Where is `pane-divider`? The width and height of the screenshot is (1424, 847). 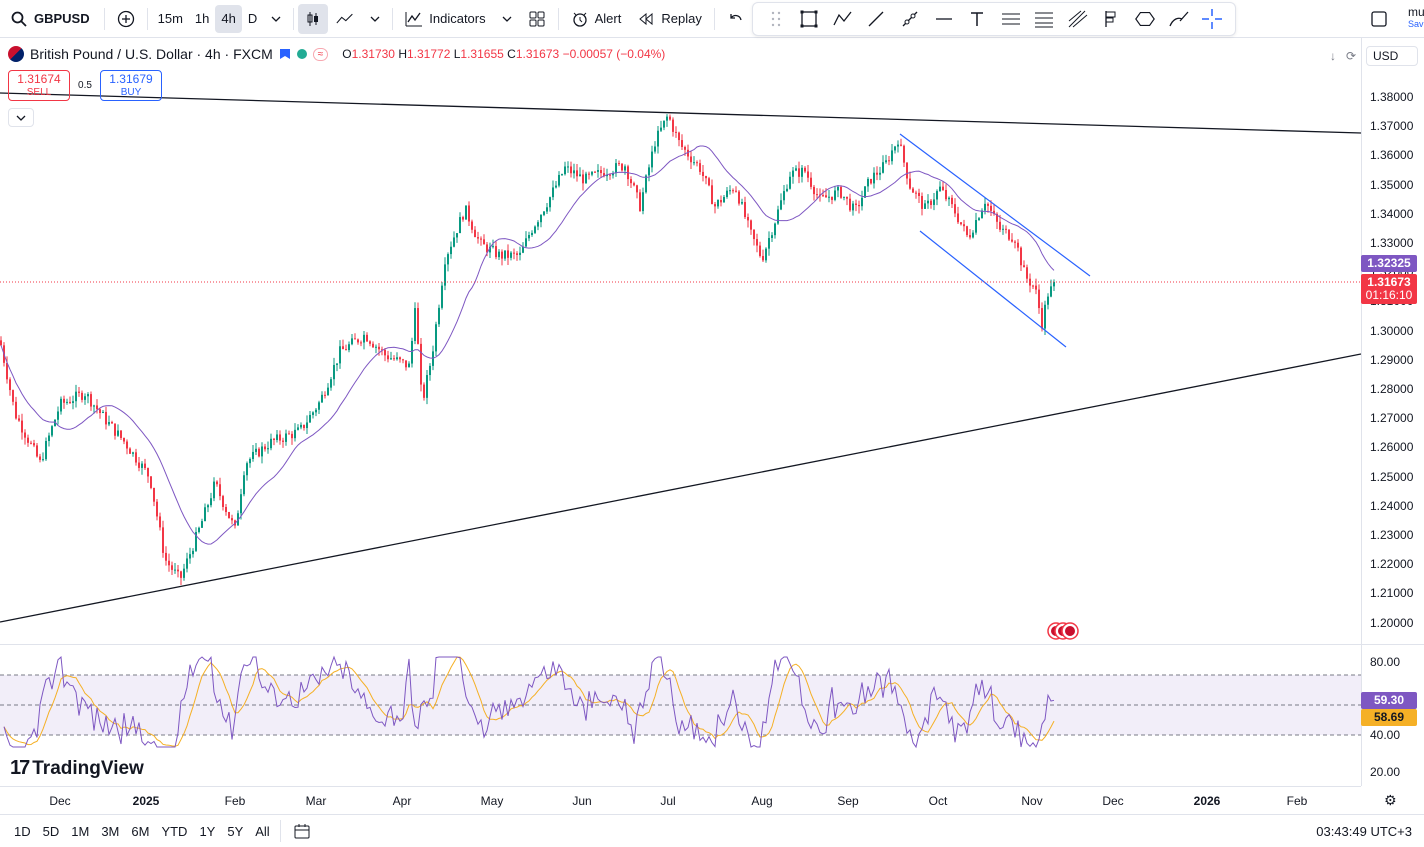 pane-divider is located at coordinates (712, 644).